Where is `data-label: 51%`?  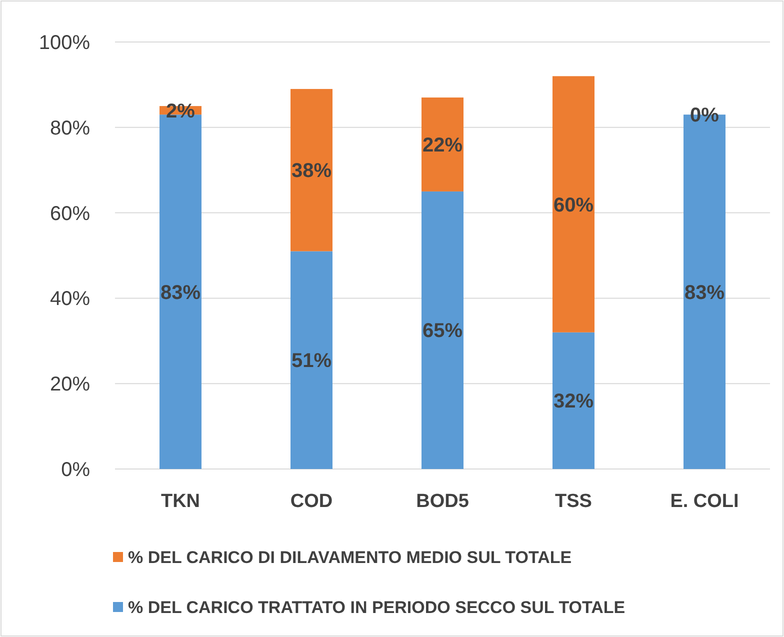 data-label: 51% is located at coordinates (311, 361).